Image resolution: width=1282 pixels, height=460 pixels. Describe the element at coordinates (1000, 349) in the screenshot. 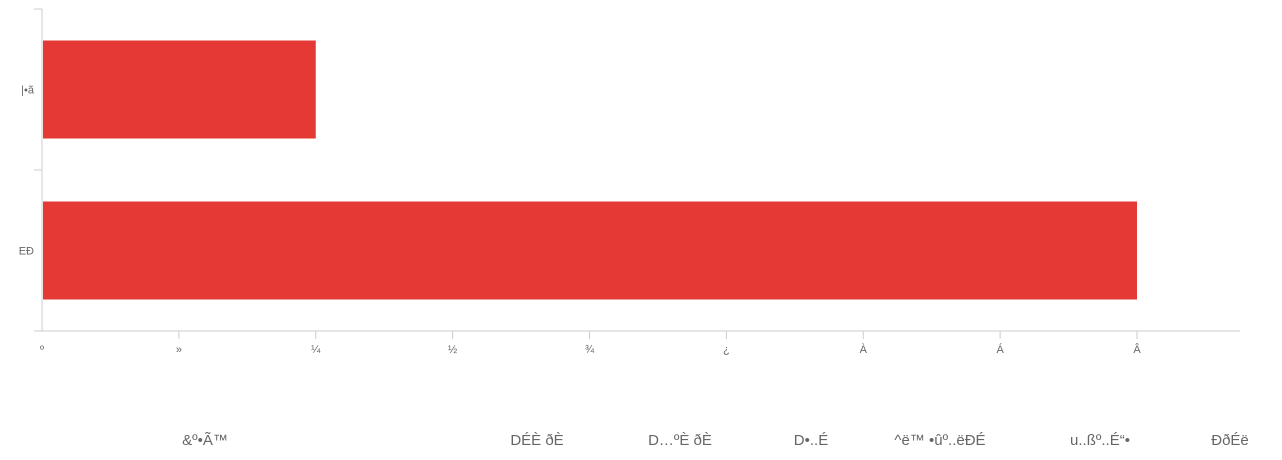

I see `x-tick-label: Á` at that location.